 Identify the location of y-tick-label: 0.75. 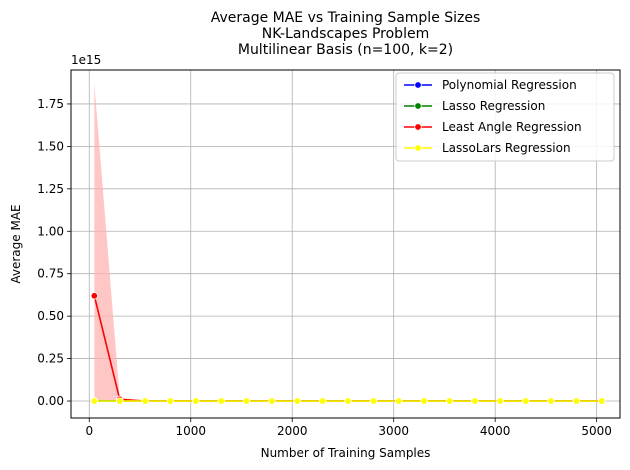
(50, 274).